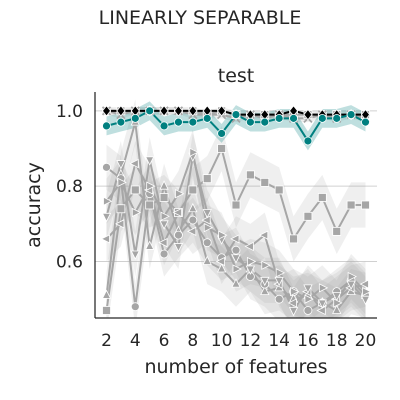 The image size is (400, 400). Describe the element at coordinates (236, 126) in the screenshot. I see `confidence-band` at that location.